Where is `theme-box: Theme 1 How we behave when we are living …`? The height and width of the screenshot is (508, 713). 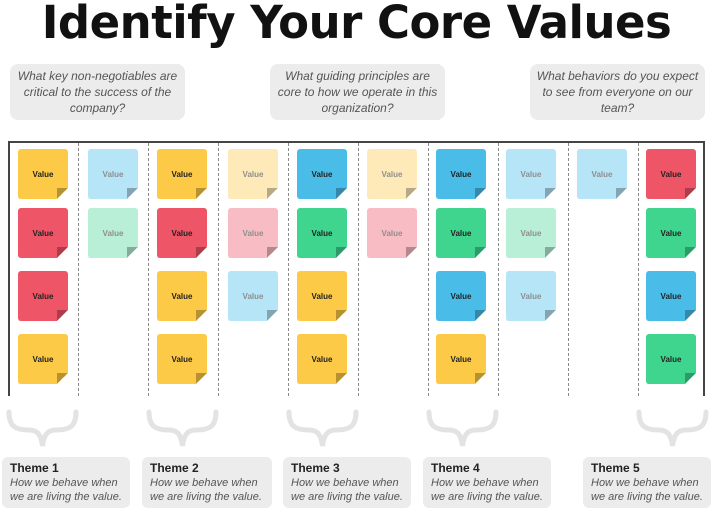
theme-box: Theme 1 How we behave when we are living … is located at coordinates (66, 482).